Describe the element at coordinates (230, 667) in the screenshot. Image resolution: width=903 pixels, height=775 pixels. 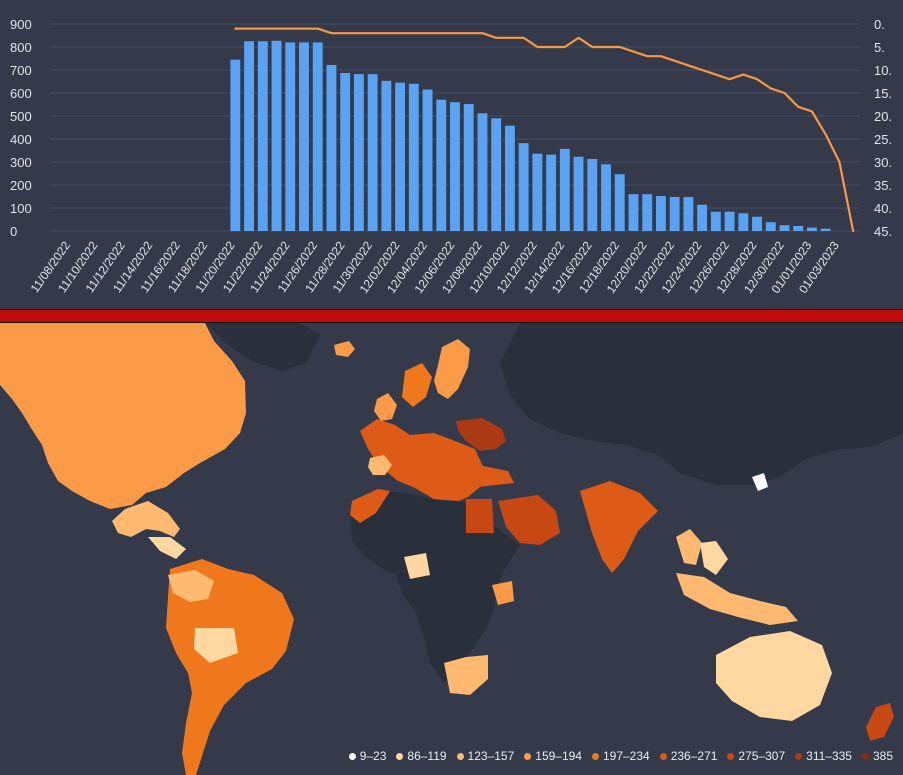
I see `country-south-america` at that location.